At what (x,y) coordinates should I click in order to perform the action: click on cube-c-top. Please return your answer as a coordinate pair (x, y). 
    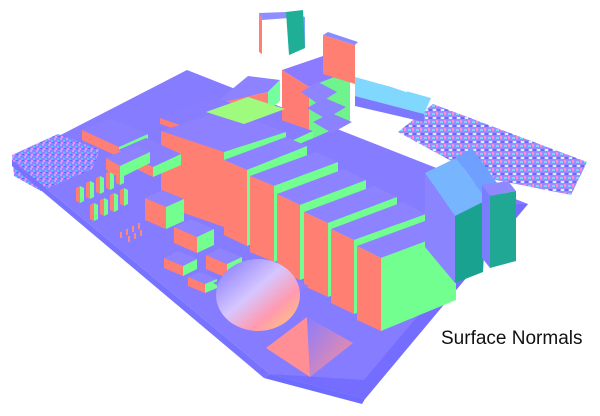
    Looking at the image, I should click on (224, 256).